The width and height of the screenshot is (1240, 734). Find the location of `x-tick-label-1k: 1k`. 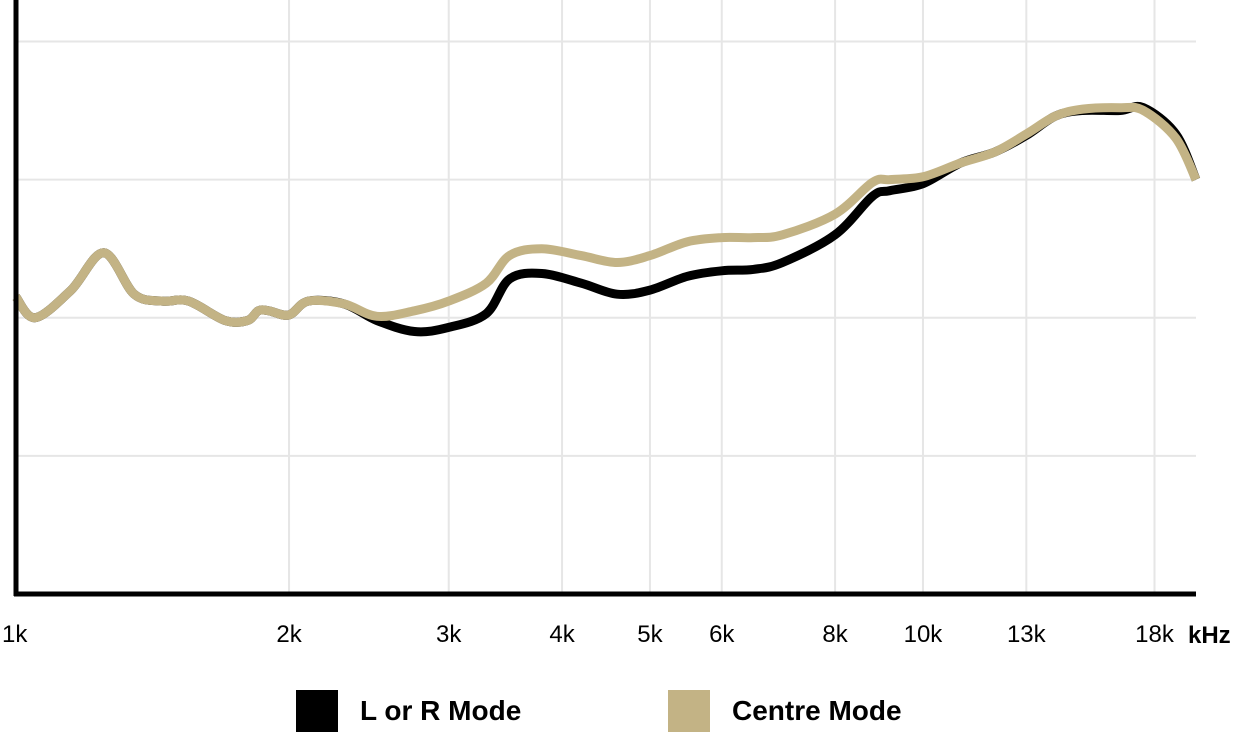

x-tick-label-1k: 1k is located at coordinates (15, 634).